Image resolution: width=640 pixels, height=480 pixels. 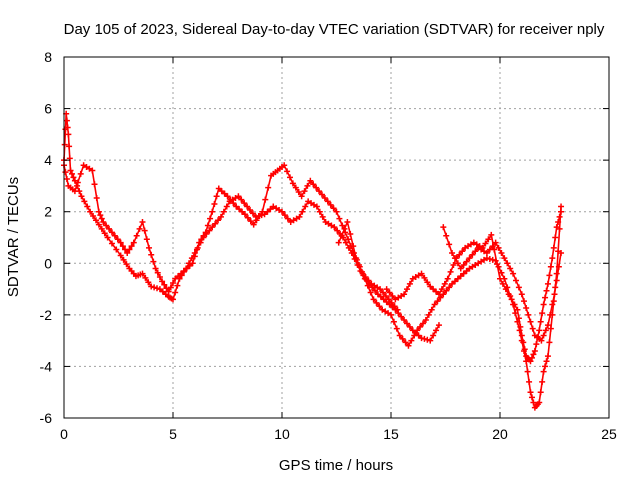 I want to click on y-tick-label: 6, so click(x=48, y=109).